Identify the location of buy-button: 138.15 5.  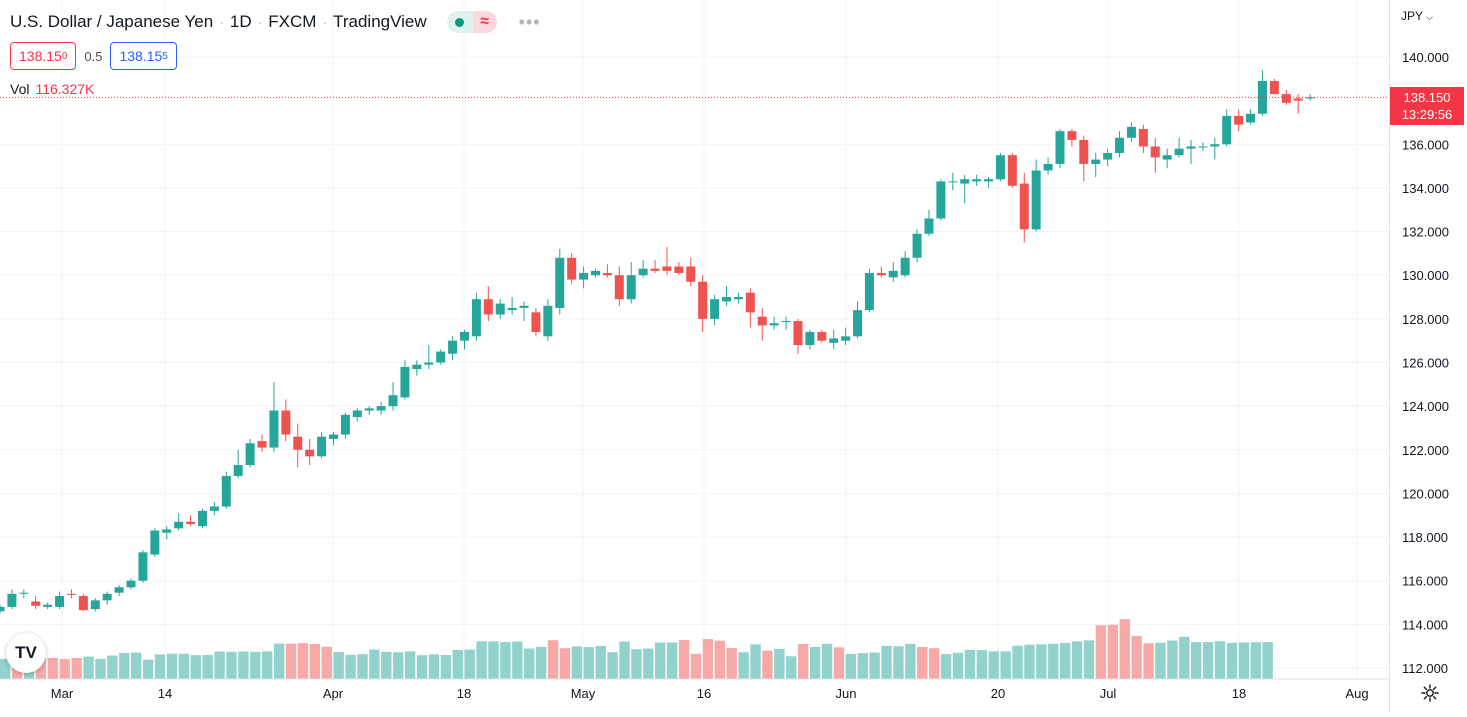
(143, 56).